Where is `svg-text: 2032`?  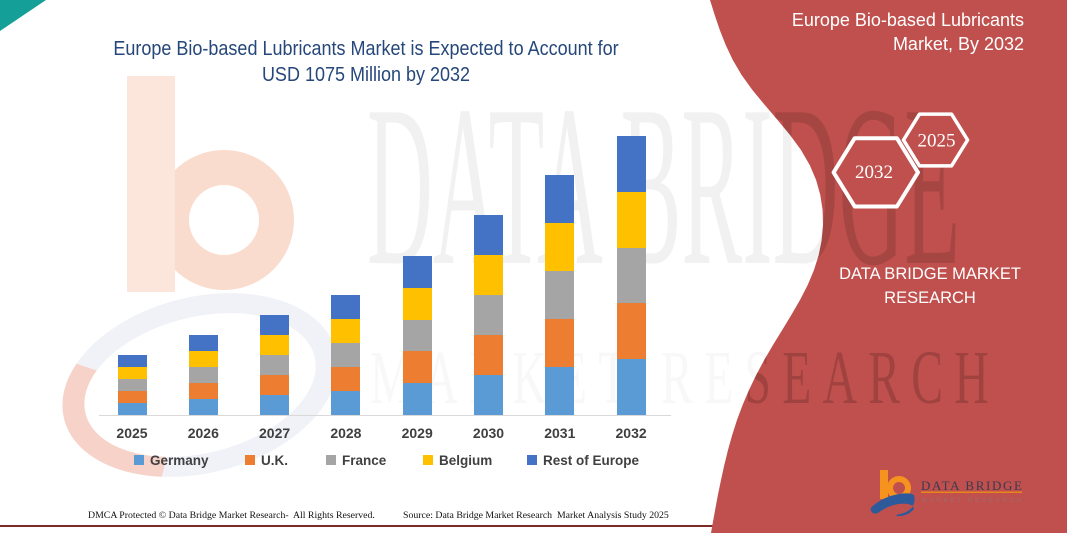
svg-text: 2032 is located at coordinates (874, 172).